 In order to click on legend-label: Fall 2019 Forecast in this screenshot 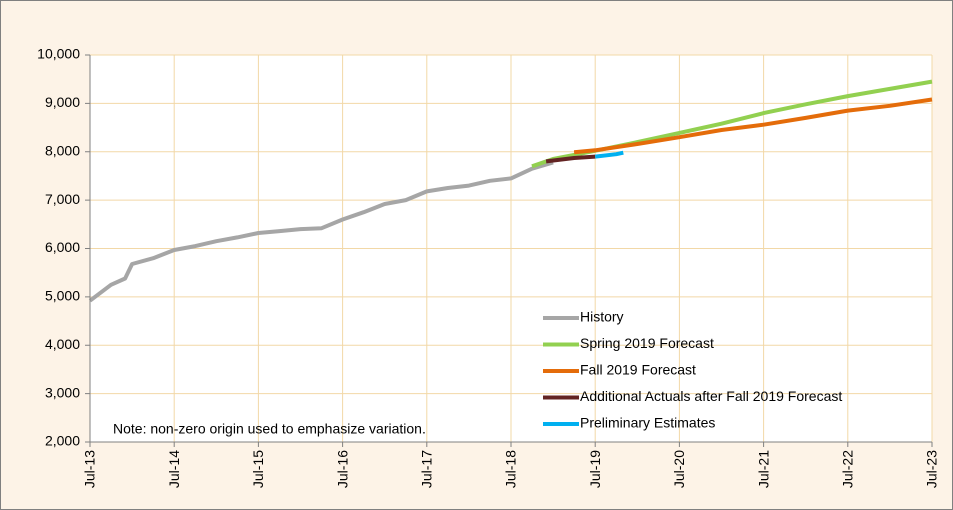, I will do `click(638, 370)`.